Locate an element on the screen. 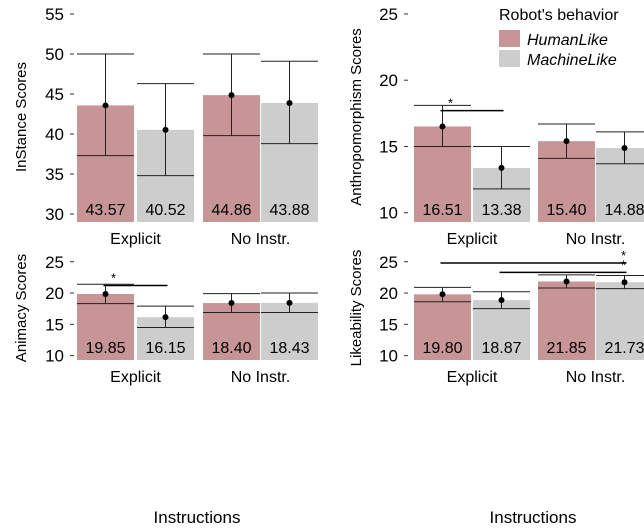 The width and height of the screenshot is (644, 532). legend: Robot's behavior HumanLike MachineLike is located at coordinates (559, 38).